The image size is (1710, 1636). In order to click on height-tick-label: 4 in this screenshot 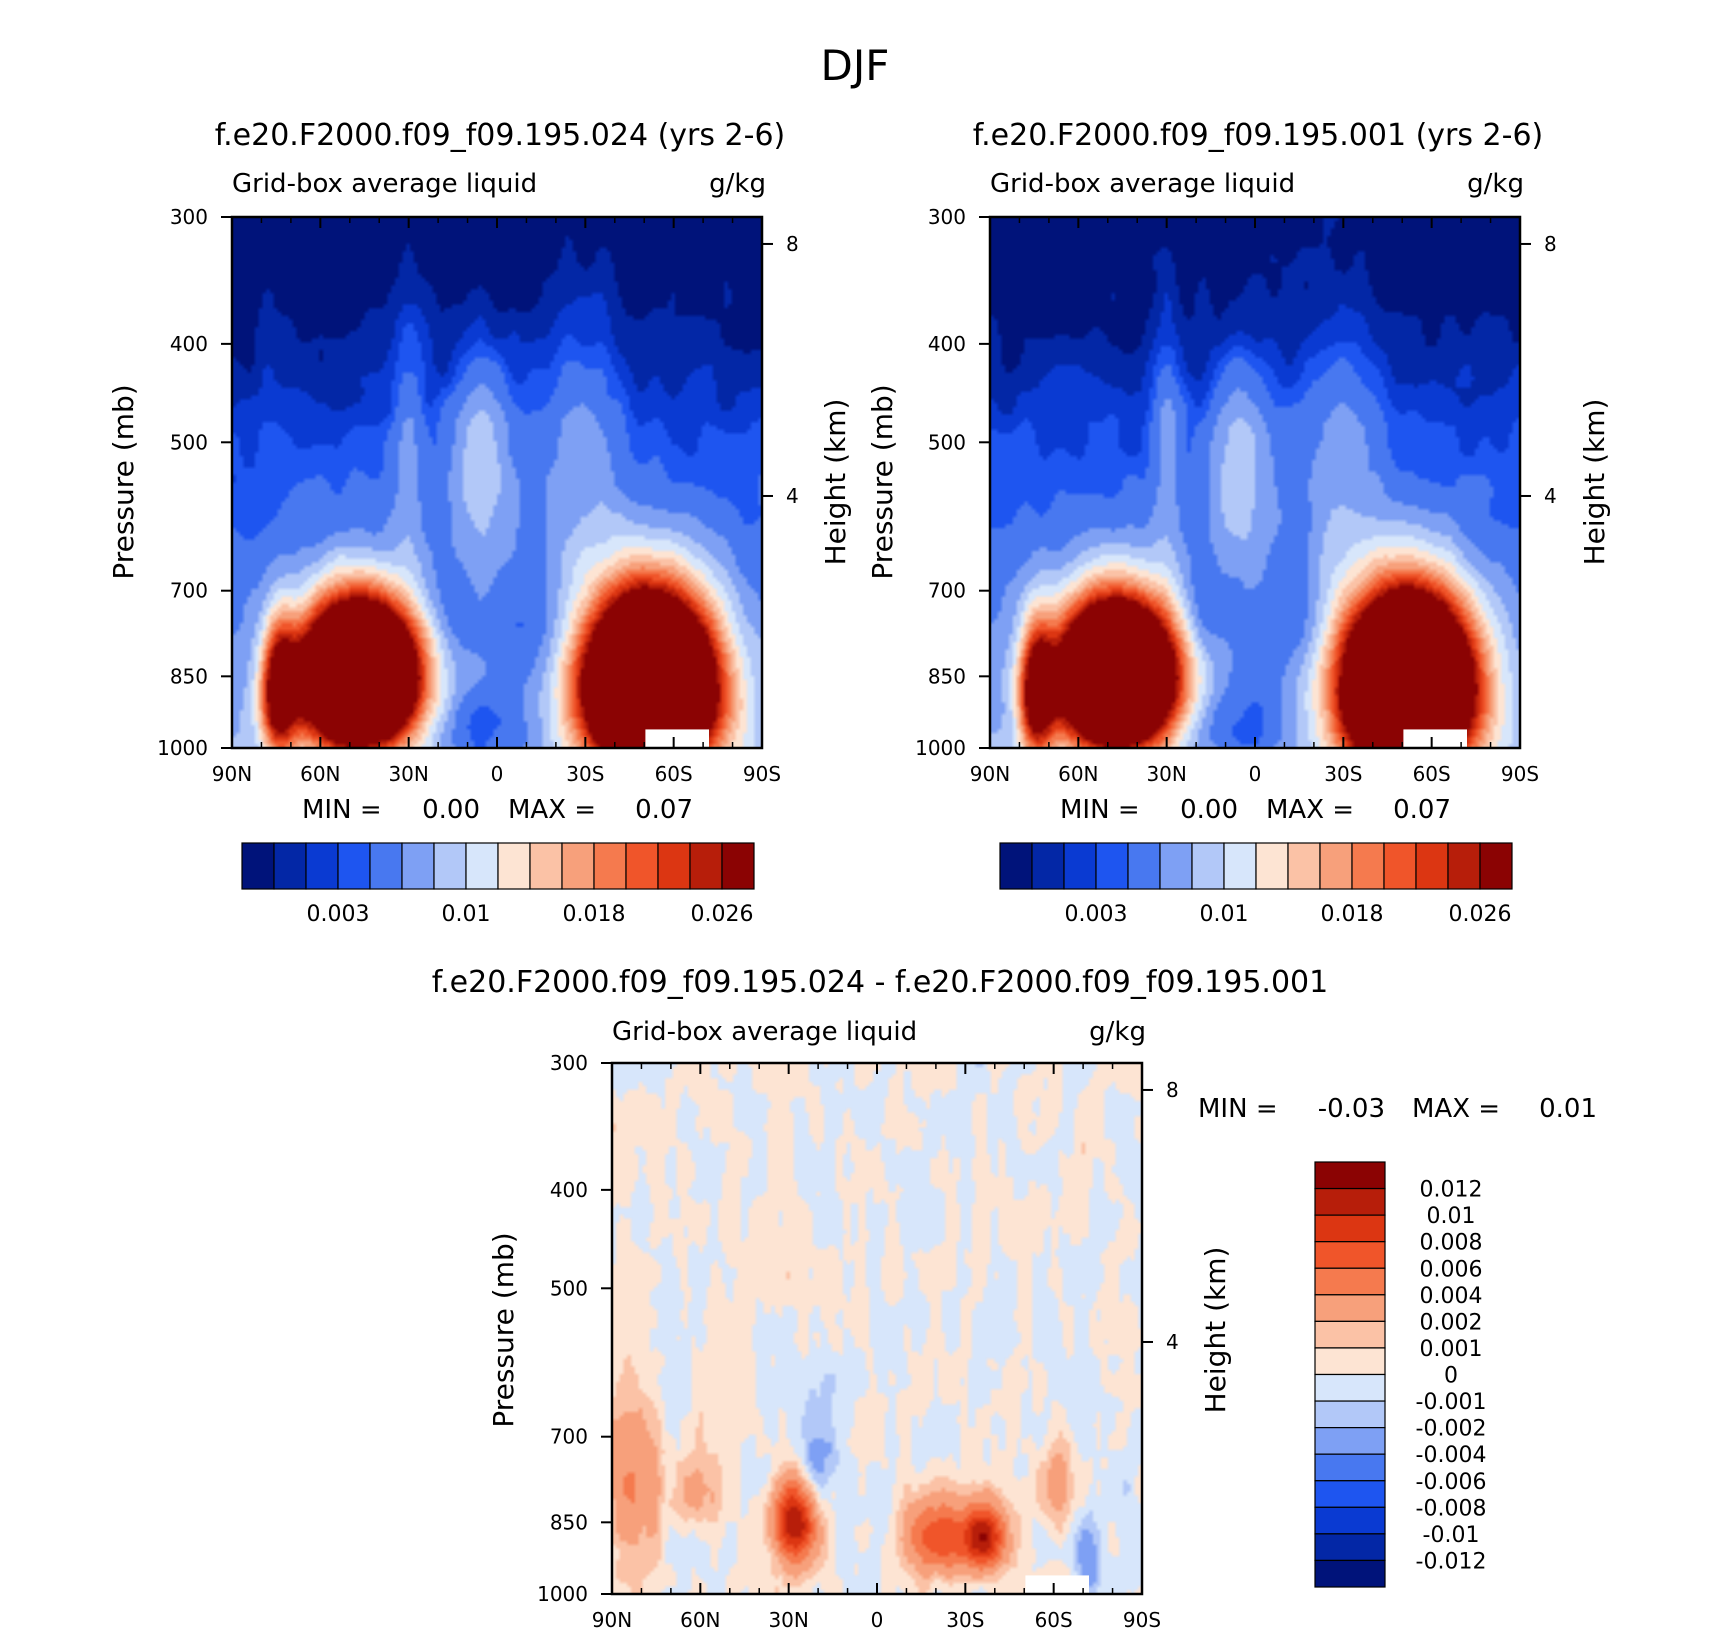, I will do `click(792, 496)`.